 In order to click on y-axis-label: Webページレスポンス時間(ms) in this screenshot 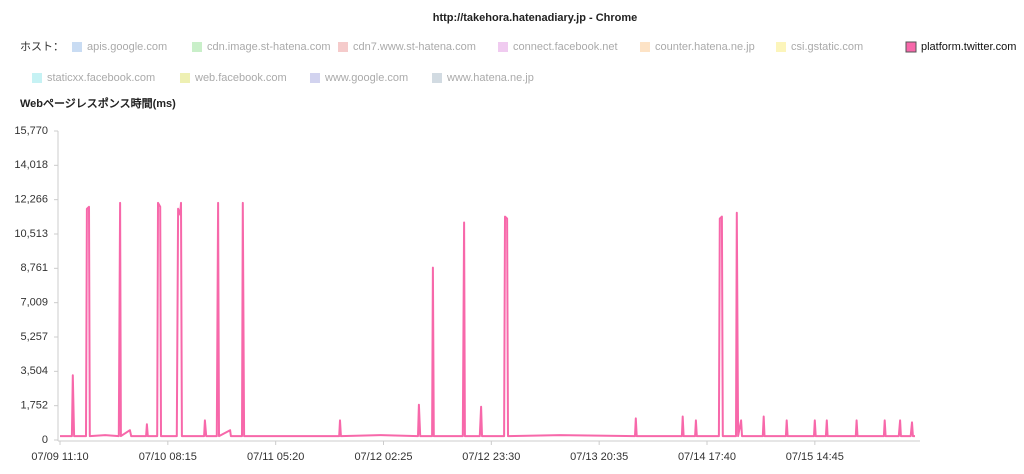, I will do `click(98, 103)`.